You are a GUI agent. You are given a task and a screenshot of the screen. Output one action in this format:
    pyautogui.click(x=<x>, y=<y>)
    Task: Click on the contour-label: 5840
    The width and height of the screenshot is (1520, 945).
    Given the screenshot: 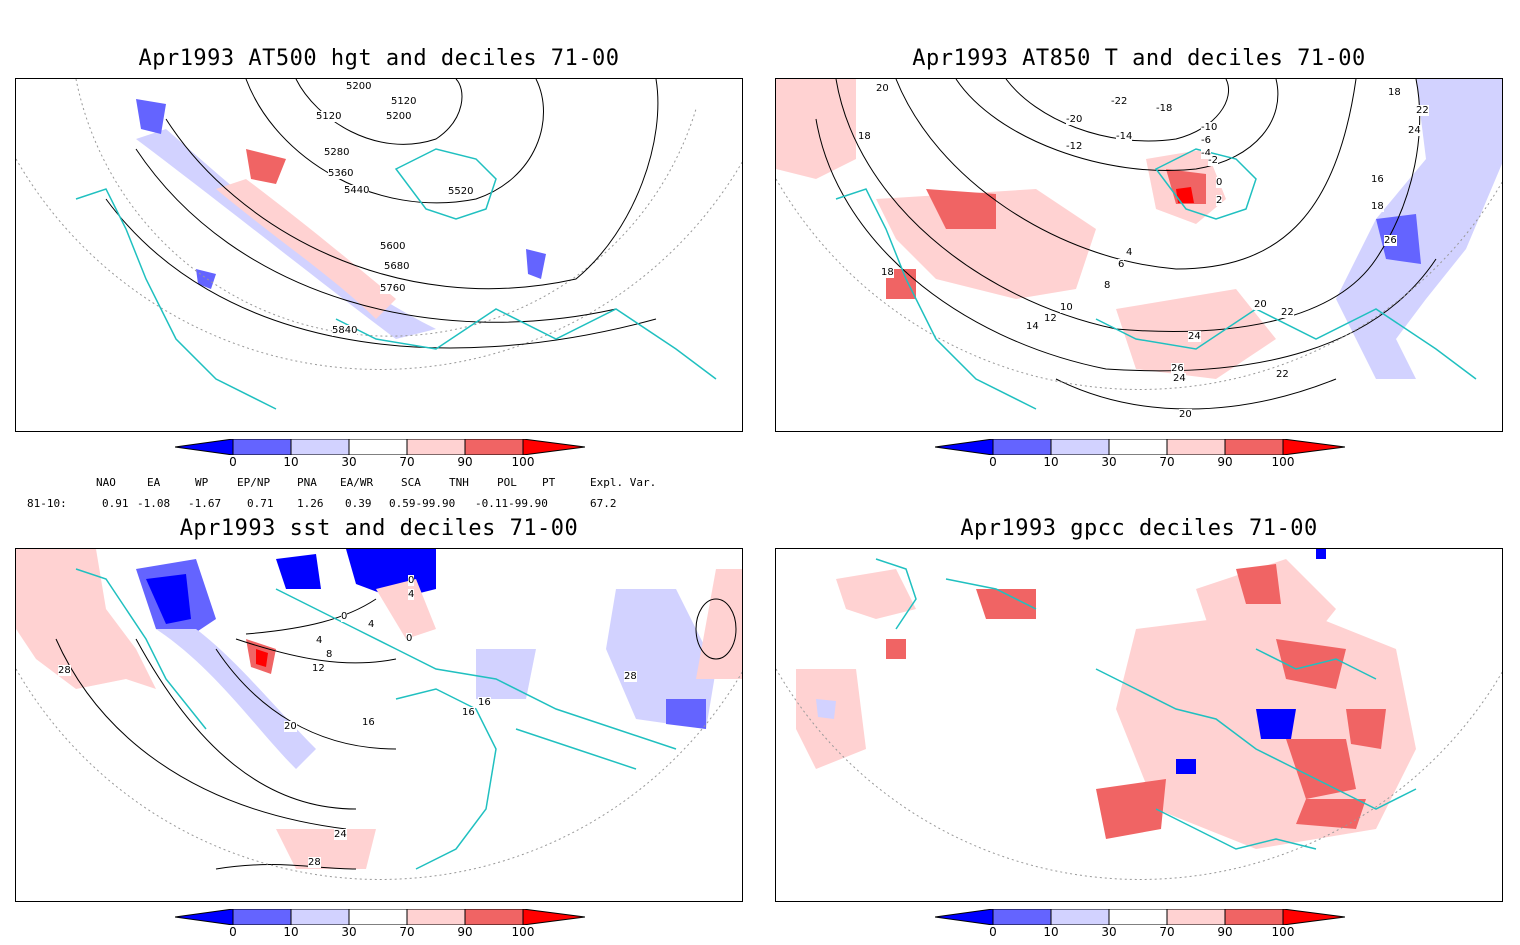 What is the action you would take?
    pyautogui.click(x=345, y=330)
    